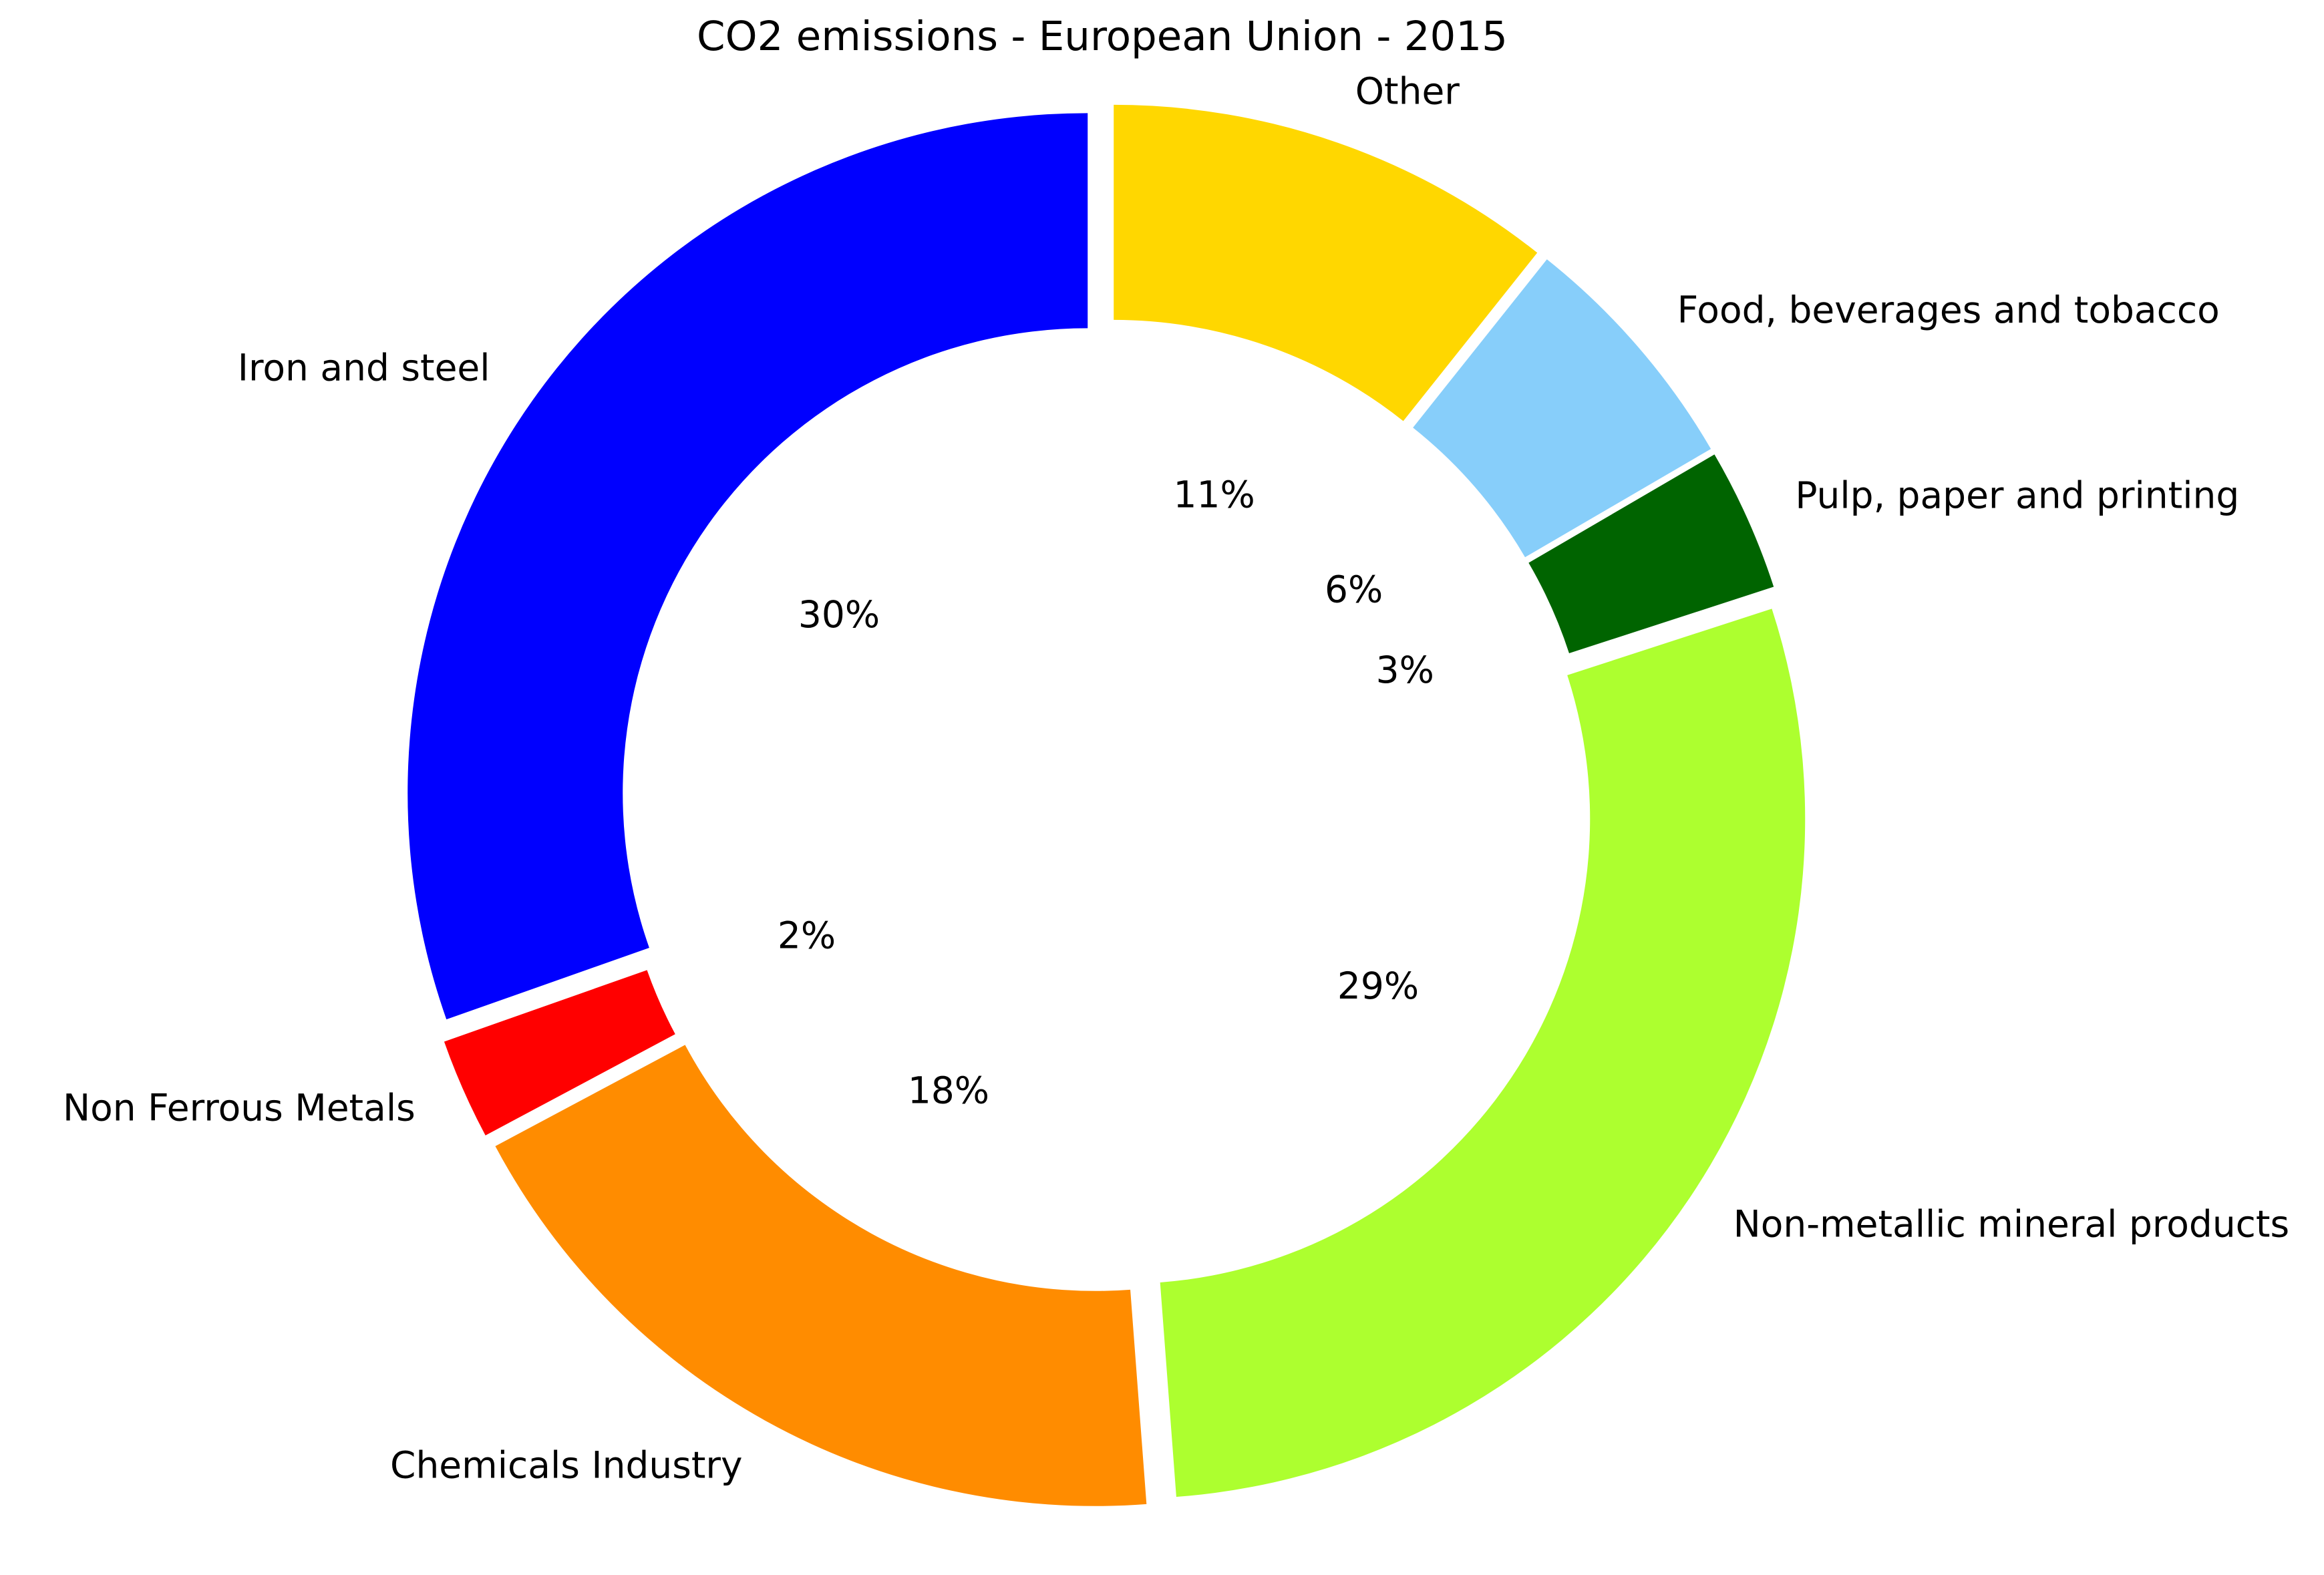 The image size is (2324, 1575). I want to click on category-label-iron-and-steel: Iron and steel, so click(364, 367).